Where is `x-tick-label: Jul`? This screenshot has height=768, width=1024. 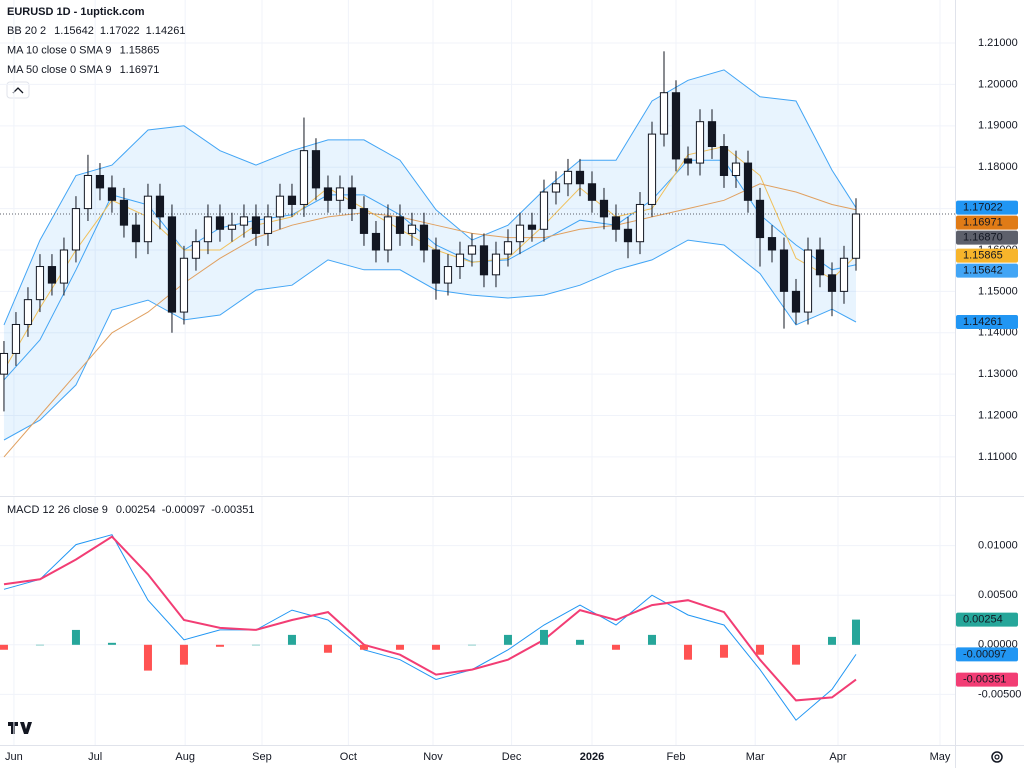 x-tick-label: Jul is located at coordinates (95, 757).